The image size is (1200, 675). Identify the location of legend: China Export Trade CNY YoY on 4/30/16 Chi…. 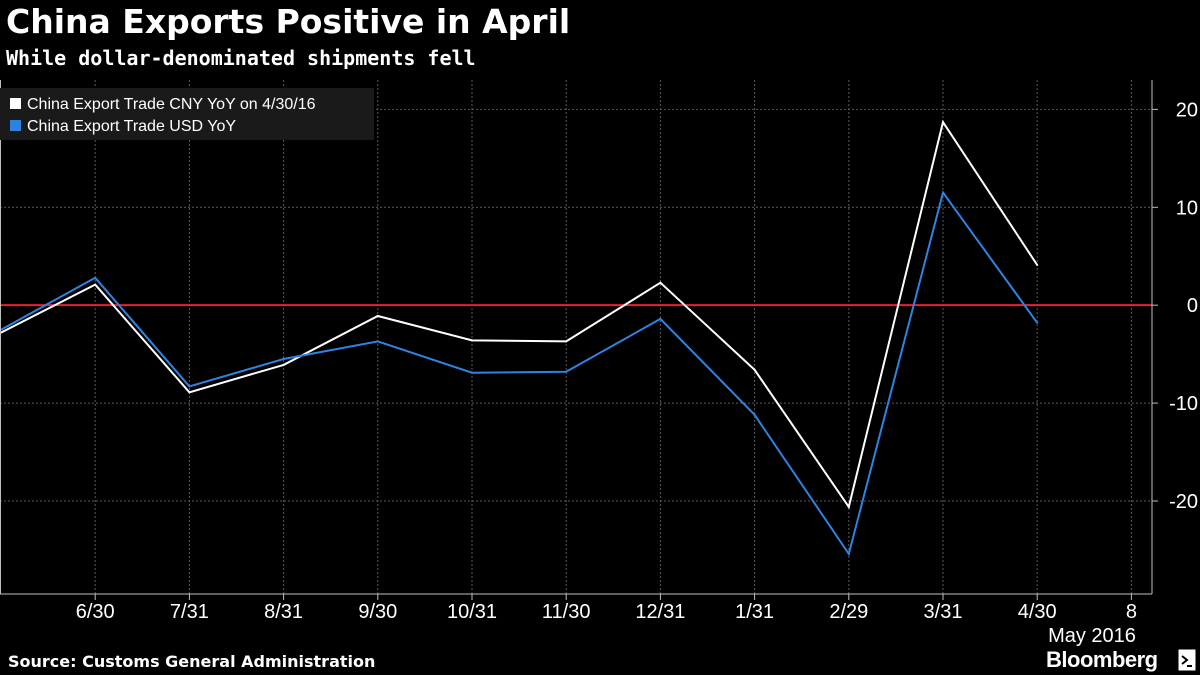
(187, 114).